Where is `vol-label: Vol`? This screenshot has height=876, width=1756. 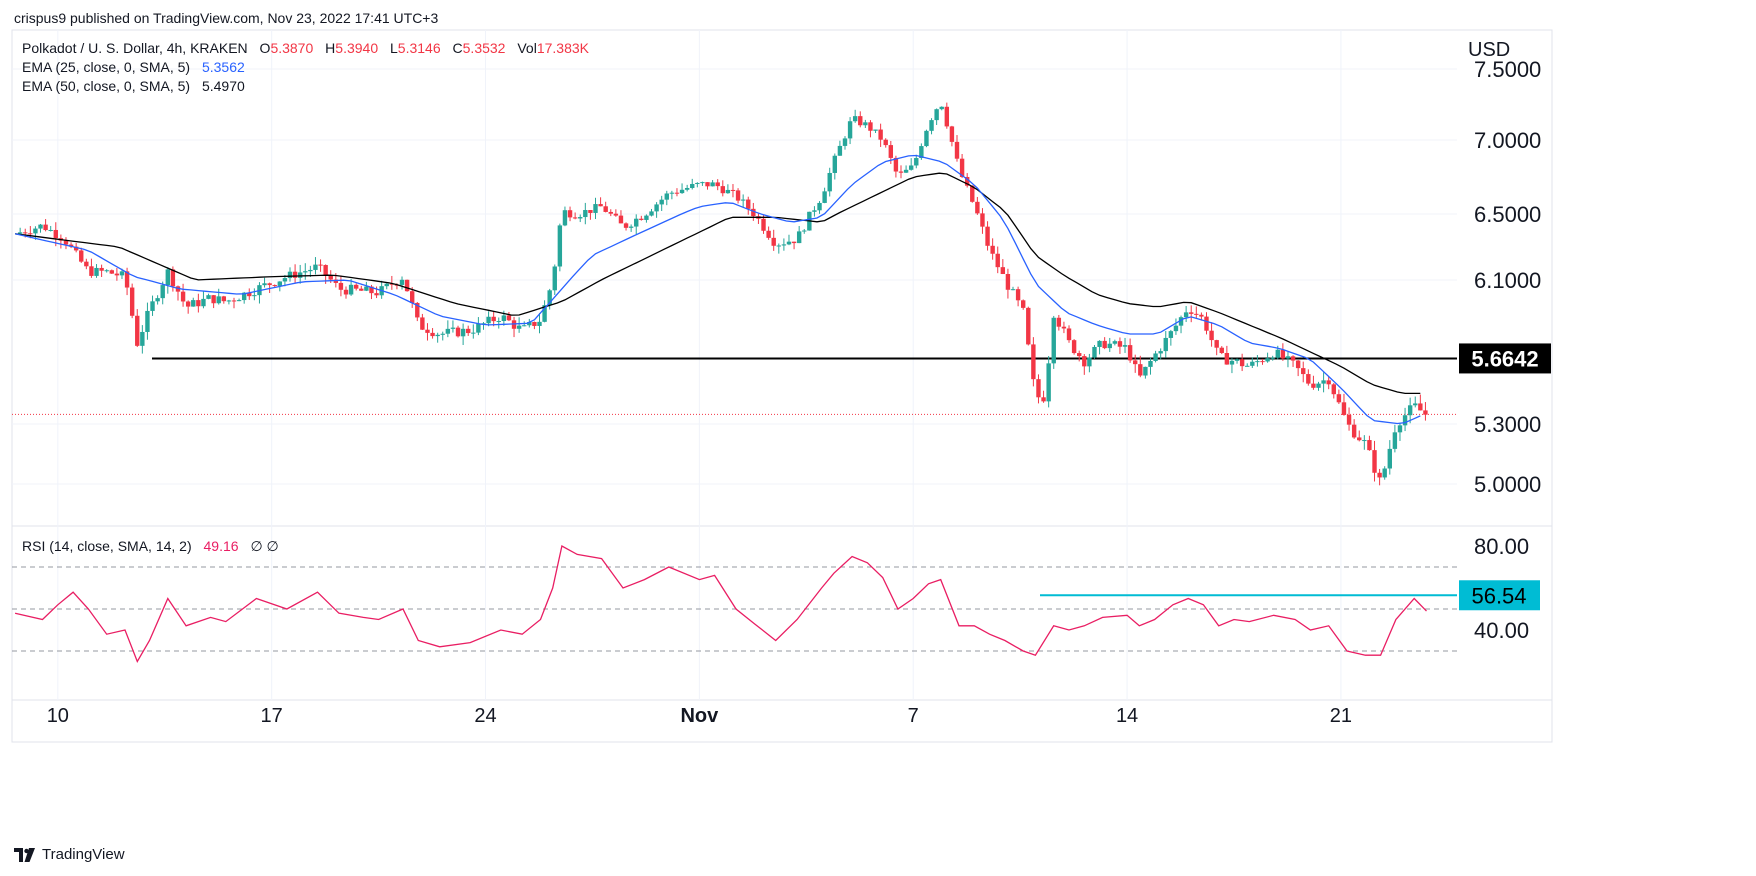 vol-label: Vol is located at coordinates (527, 48).